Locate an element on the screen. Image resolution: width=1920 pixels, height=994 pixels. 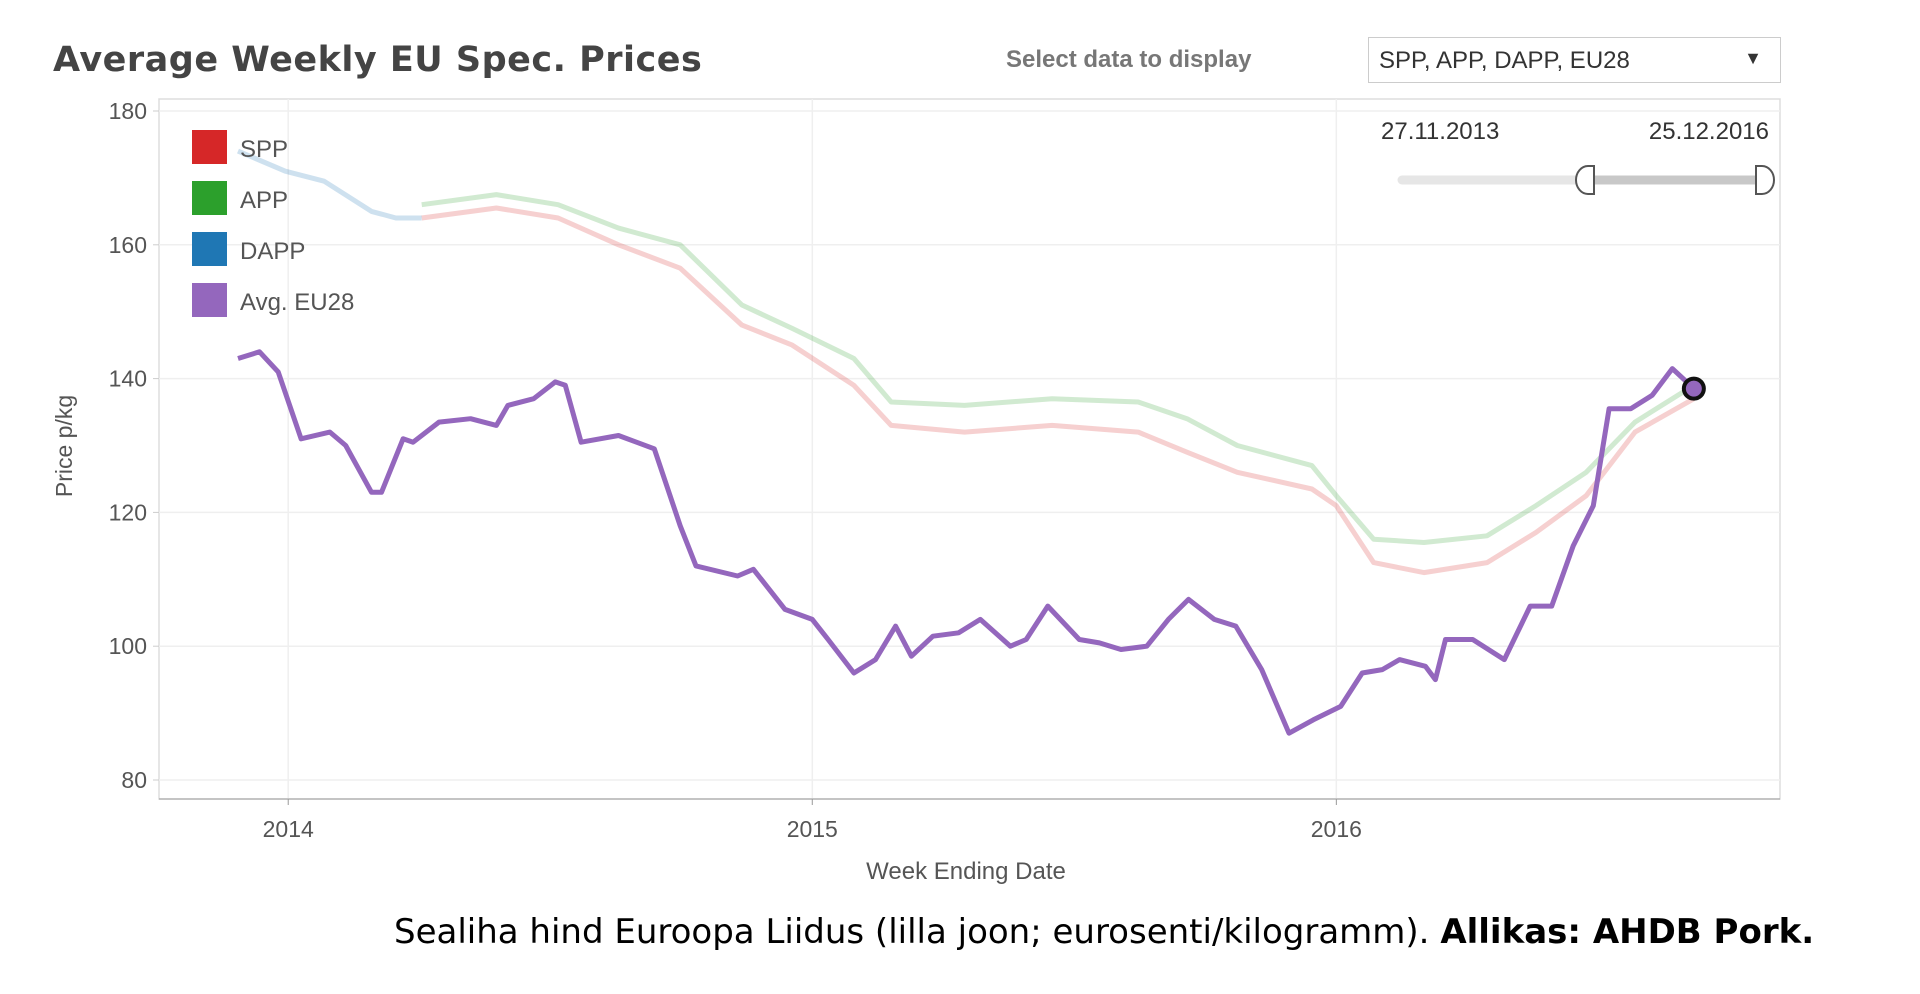
dropdown-value: SPP, APP, DAPP, EU28 is located at coordinates (1504, 60).